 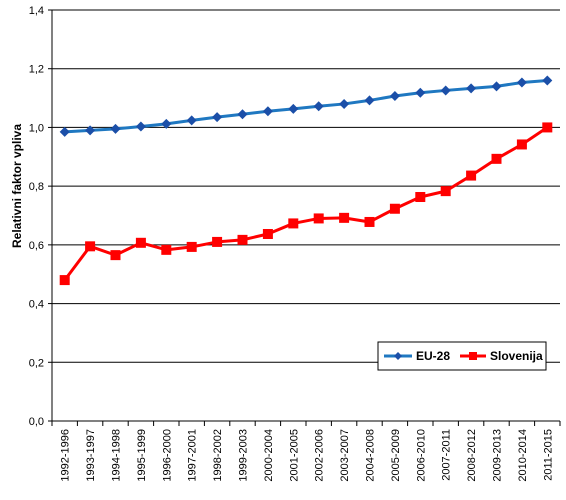 I want to click on x-tick-label: 2005-2009, so click(x=396, y=455).